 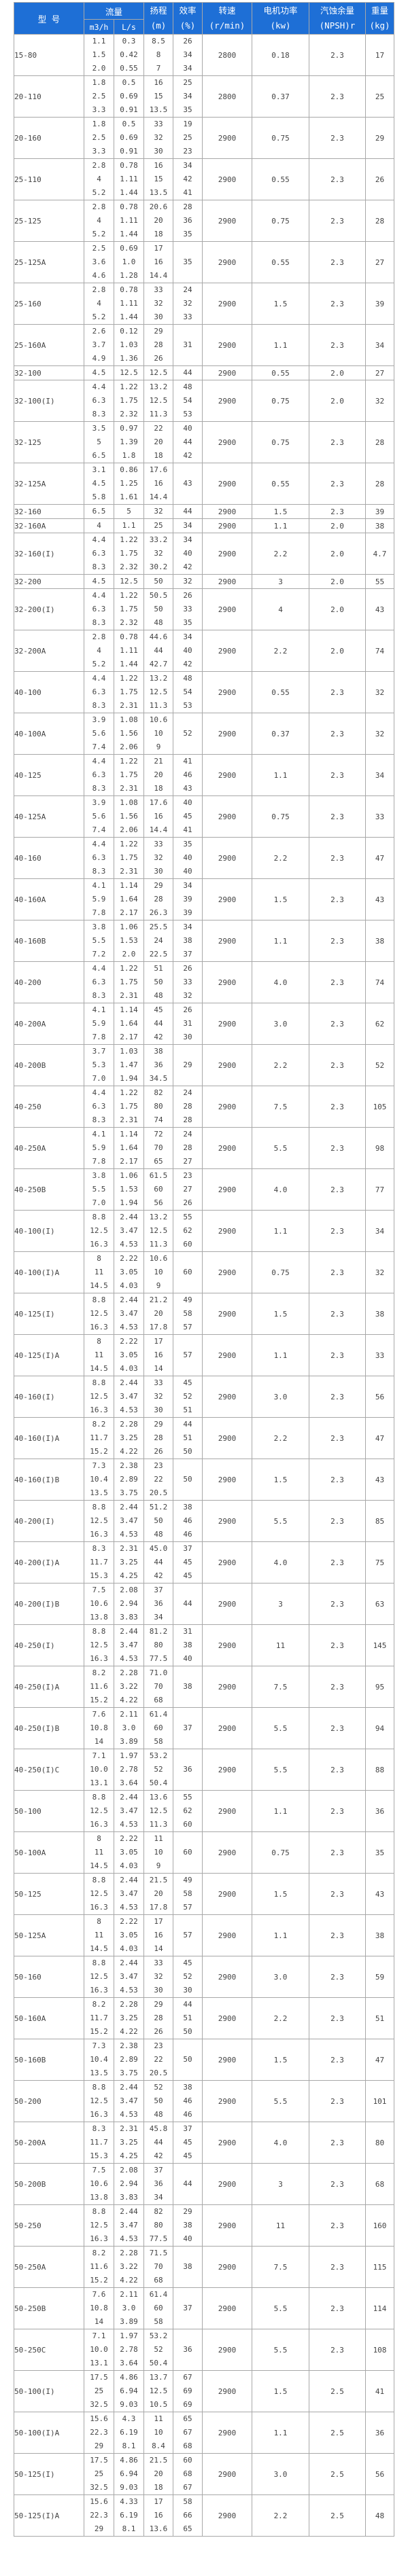 I want to click on cell-power: 4.0, so click(x=281, y=982).